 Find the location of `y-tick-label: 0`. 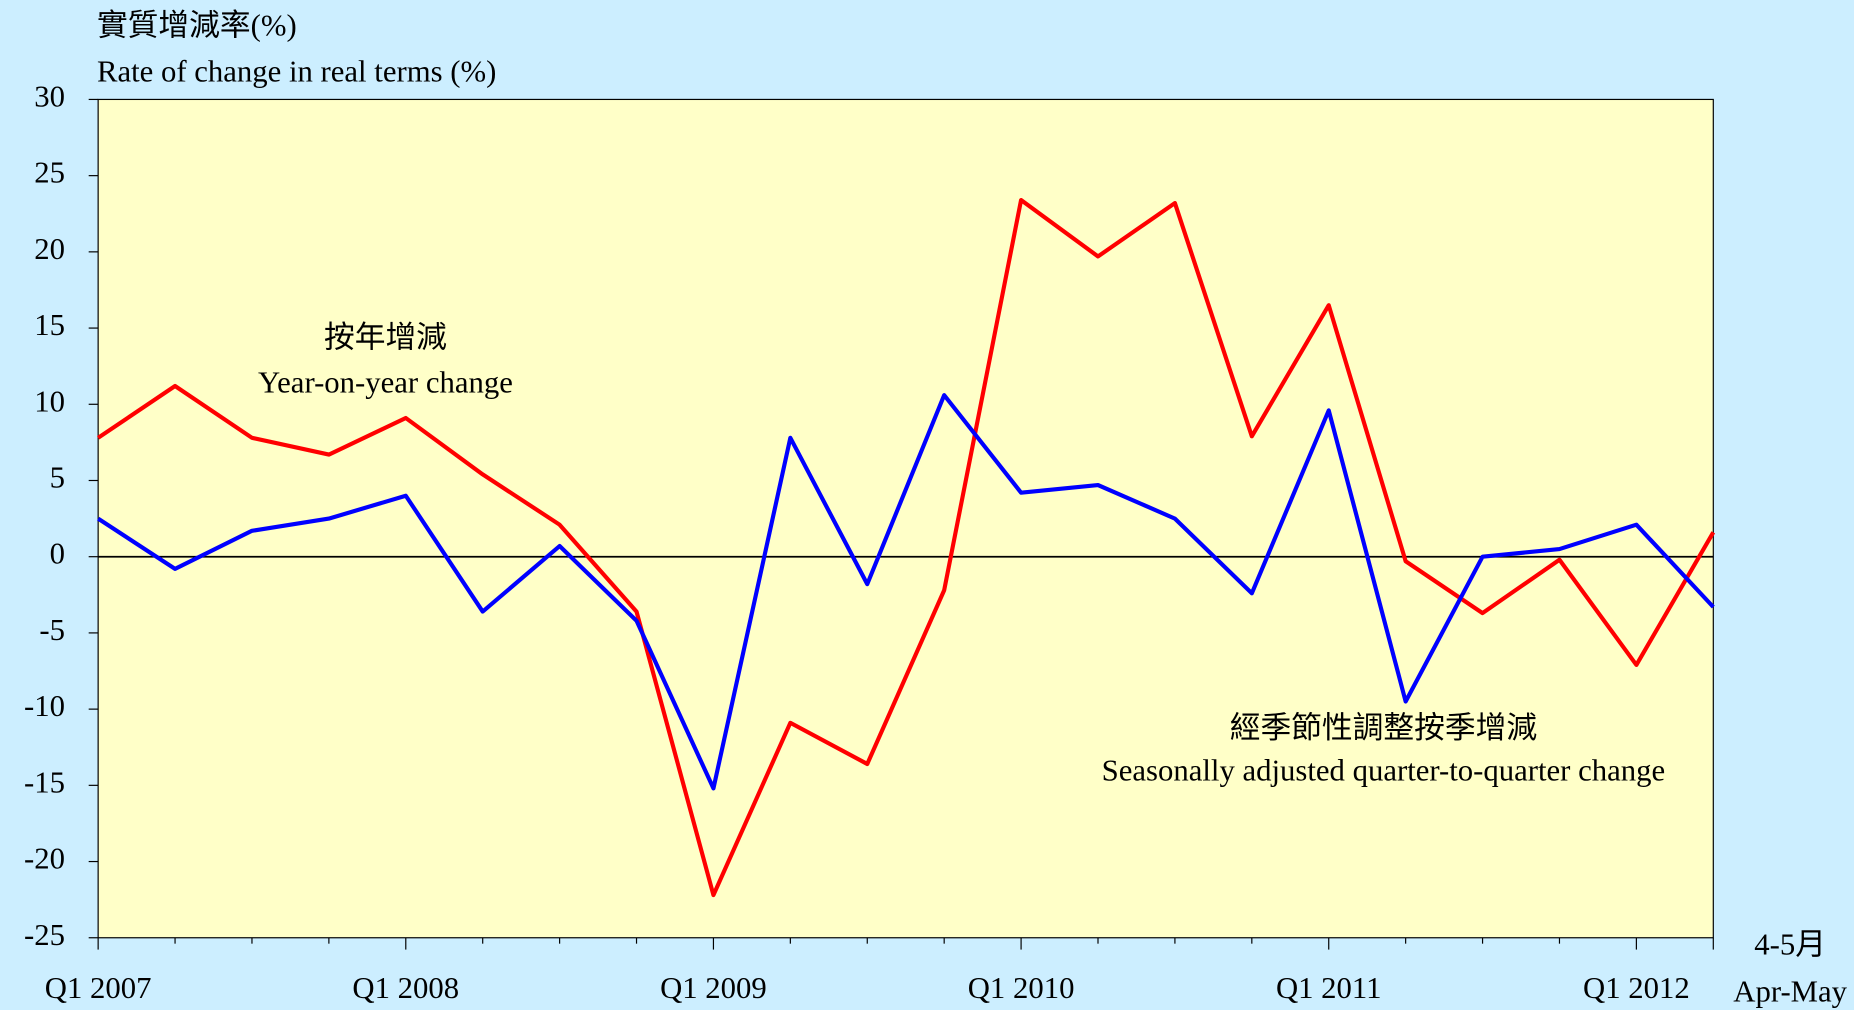

y-tick-label: 0 is located at coordinates (57, 554).